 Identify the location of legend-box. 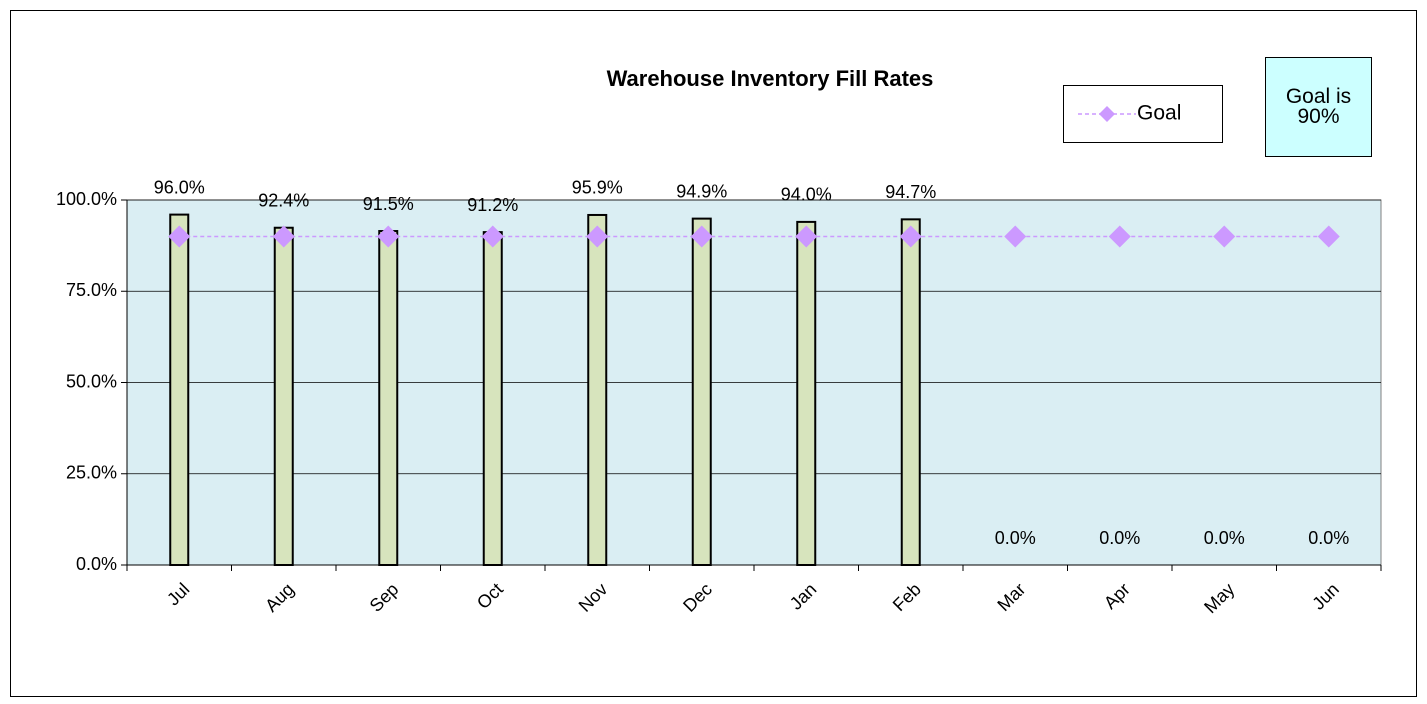
(1143, 114).